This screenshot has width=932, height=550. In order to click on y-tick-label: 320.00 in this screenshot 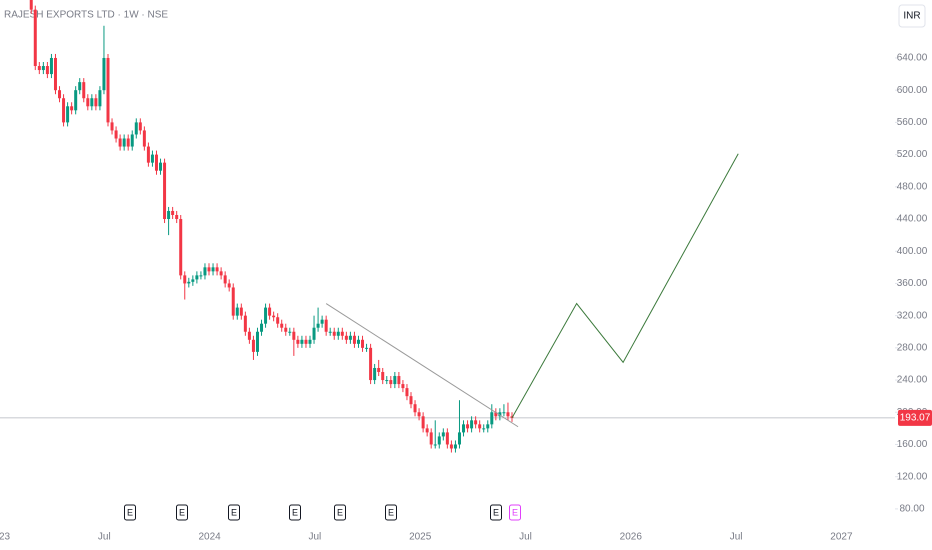, I will do `click(912, 315)`.